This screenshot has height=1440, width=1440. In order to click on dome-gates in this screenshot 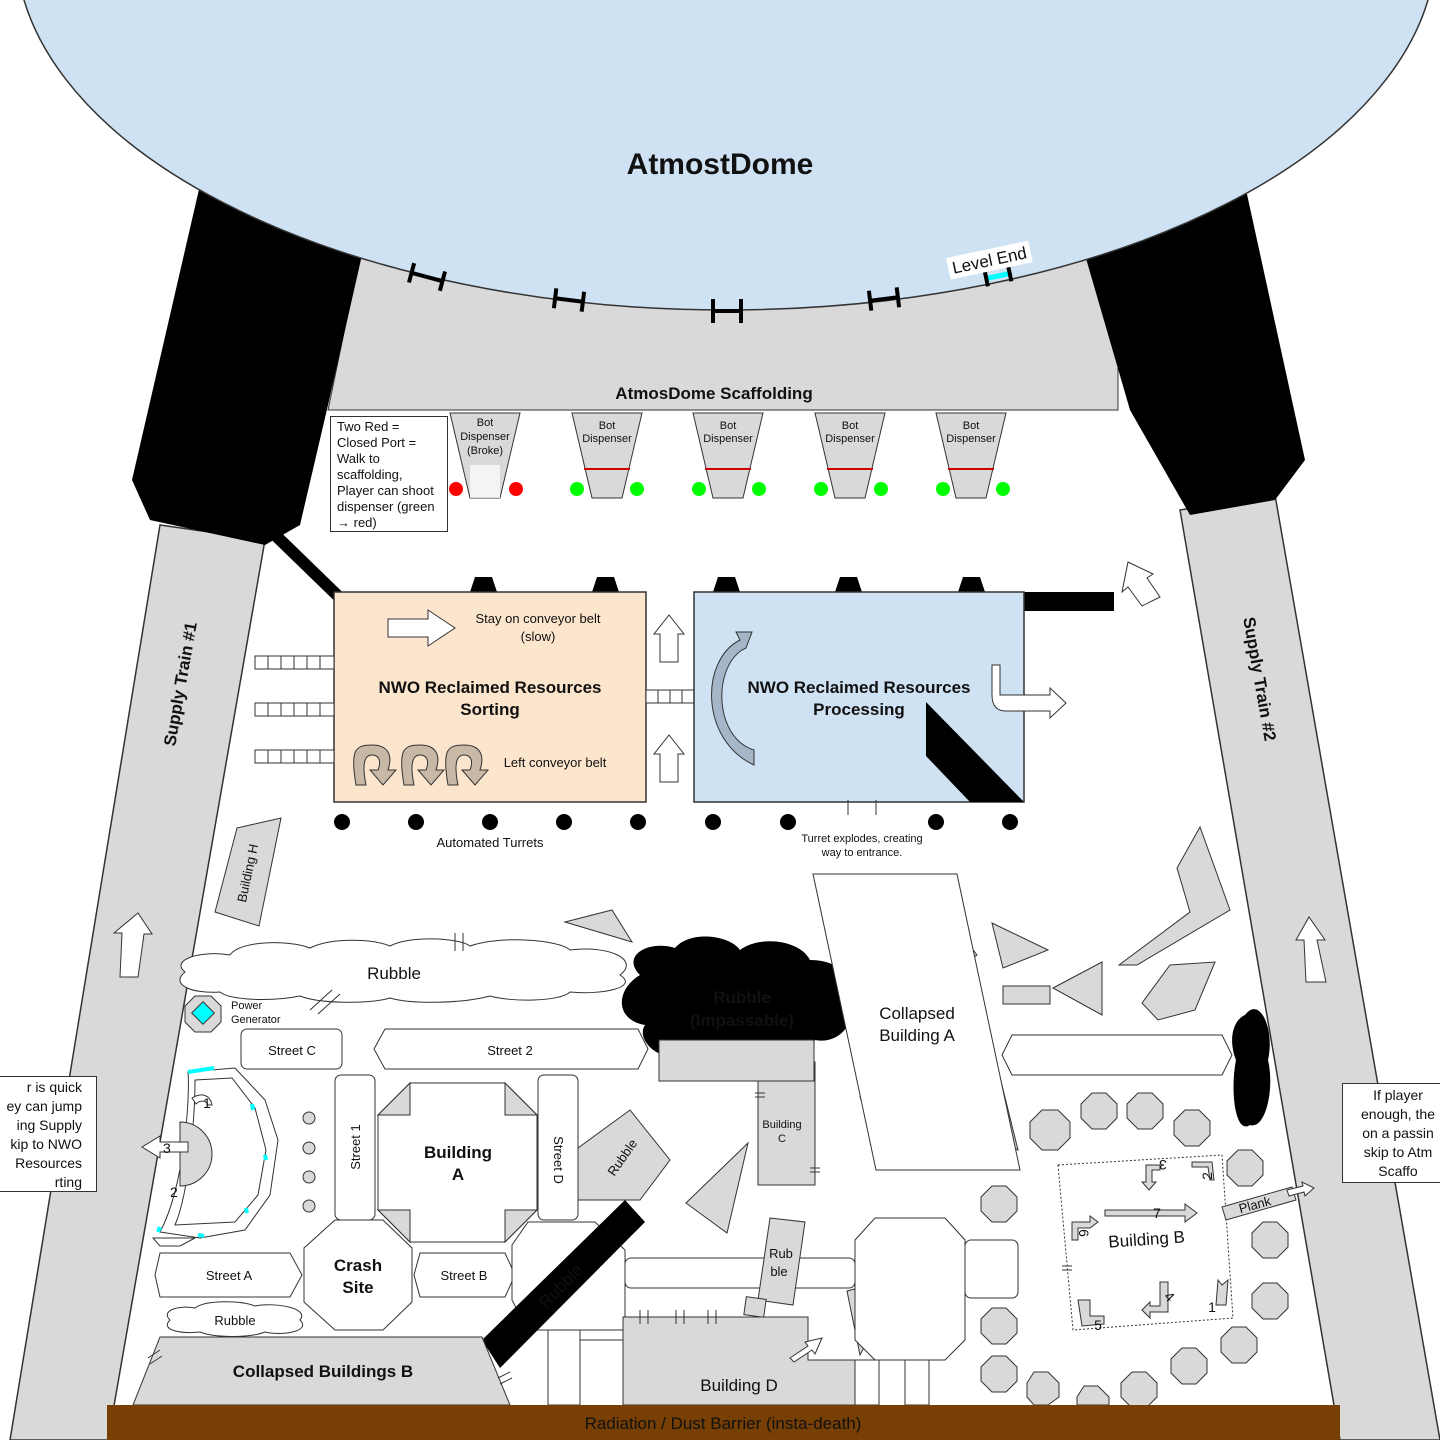, I will do `click(710, 292)`.